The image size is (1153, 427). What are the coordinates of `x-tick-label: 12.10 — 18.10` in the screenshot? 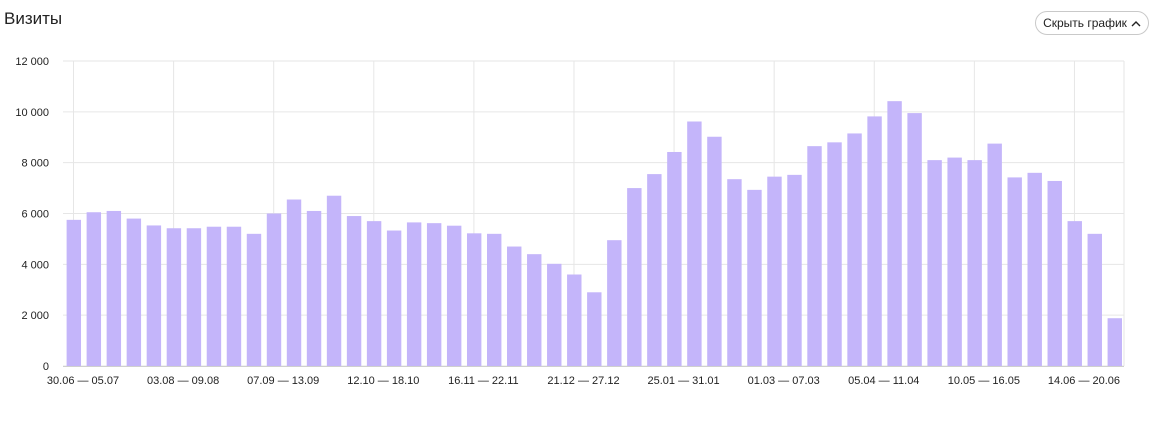 It's located at (383, 381).